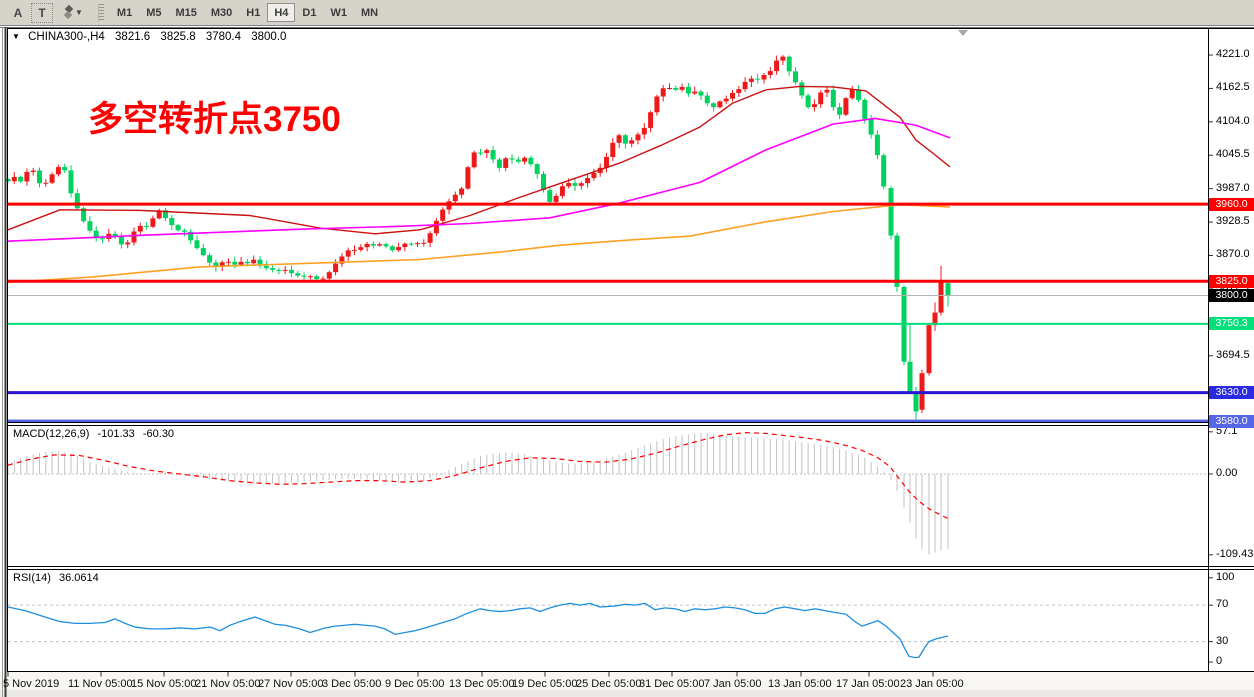 The image size is (1254, 697). I want to click on time-axis-label: 19 Dec 05:00, so click(545, 684).